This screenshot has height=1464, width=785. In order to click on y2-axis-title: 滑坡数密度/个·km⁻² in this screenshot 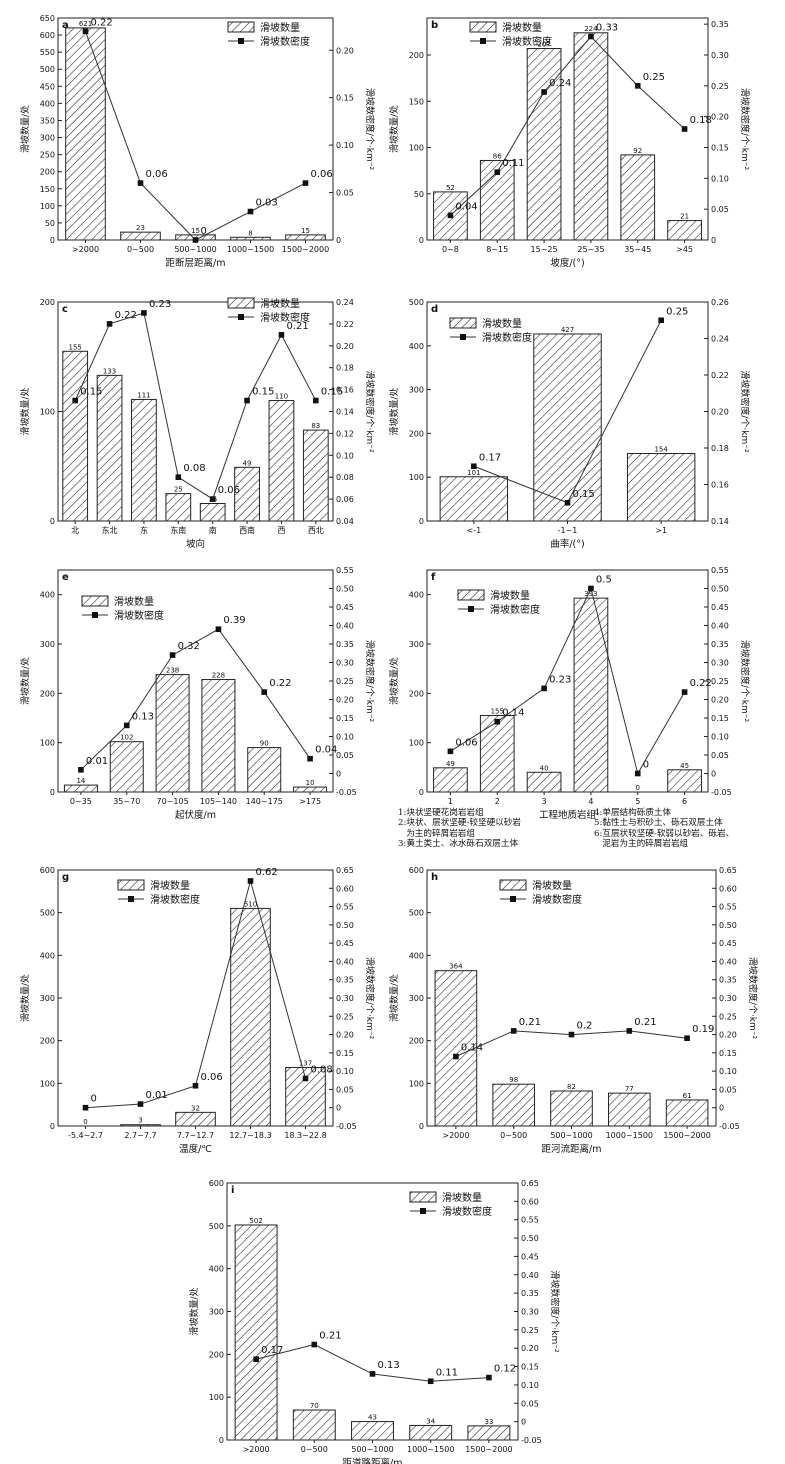, I will do `click(370, 998)`.